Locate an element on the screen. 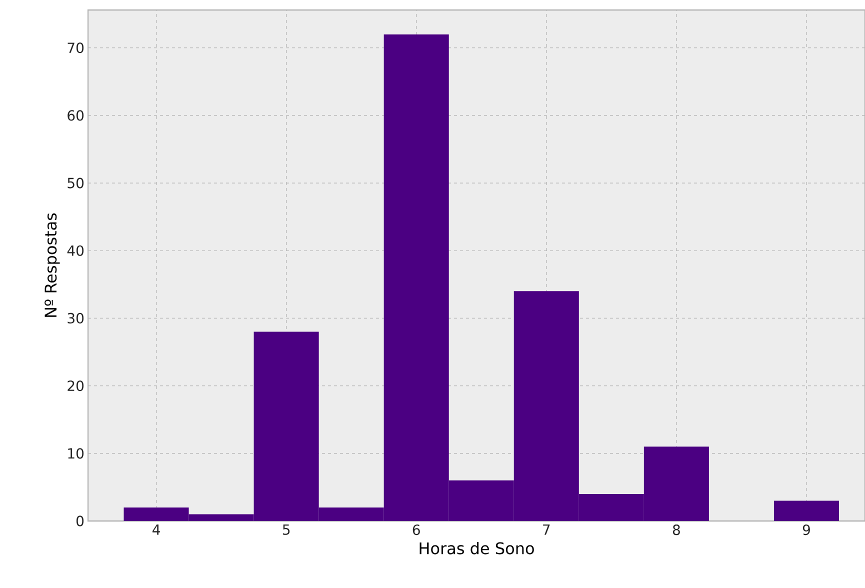 The width and height of the screenshot is (865, 588). y-tick-label: 30 is located at coordinates (76, 318).